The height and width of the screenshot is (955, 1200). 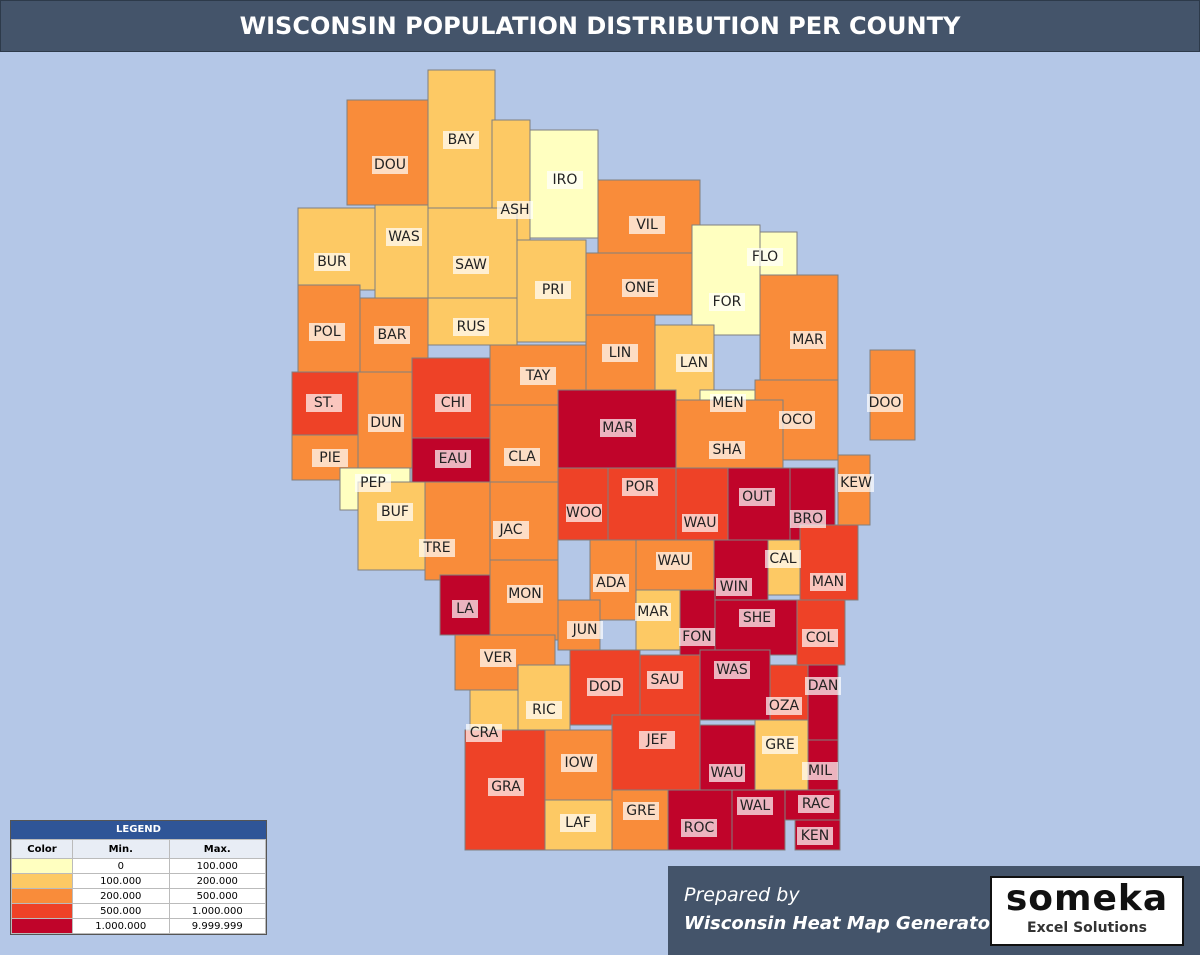 I want to click on county-label: KEN, so click(x=815, y=836).